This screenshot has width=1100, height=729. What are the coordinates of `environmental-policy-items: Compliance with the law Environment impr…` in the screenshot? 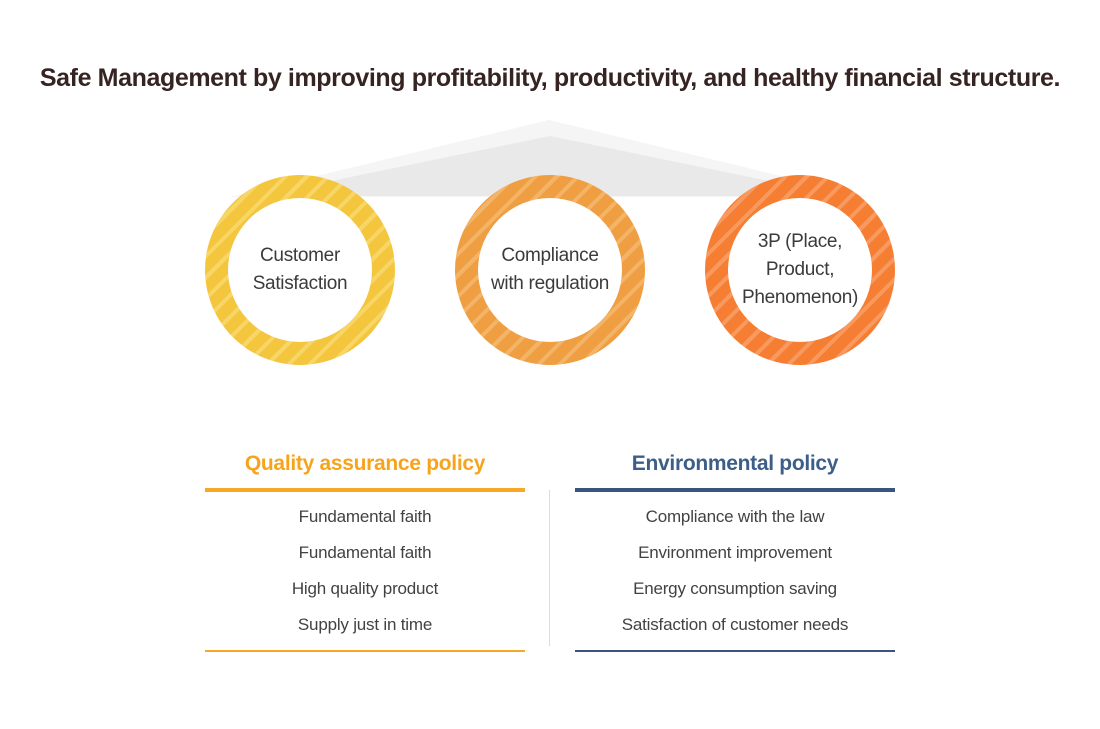 It's located at (735, 571).